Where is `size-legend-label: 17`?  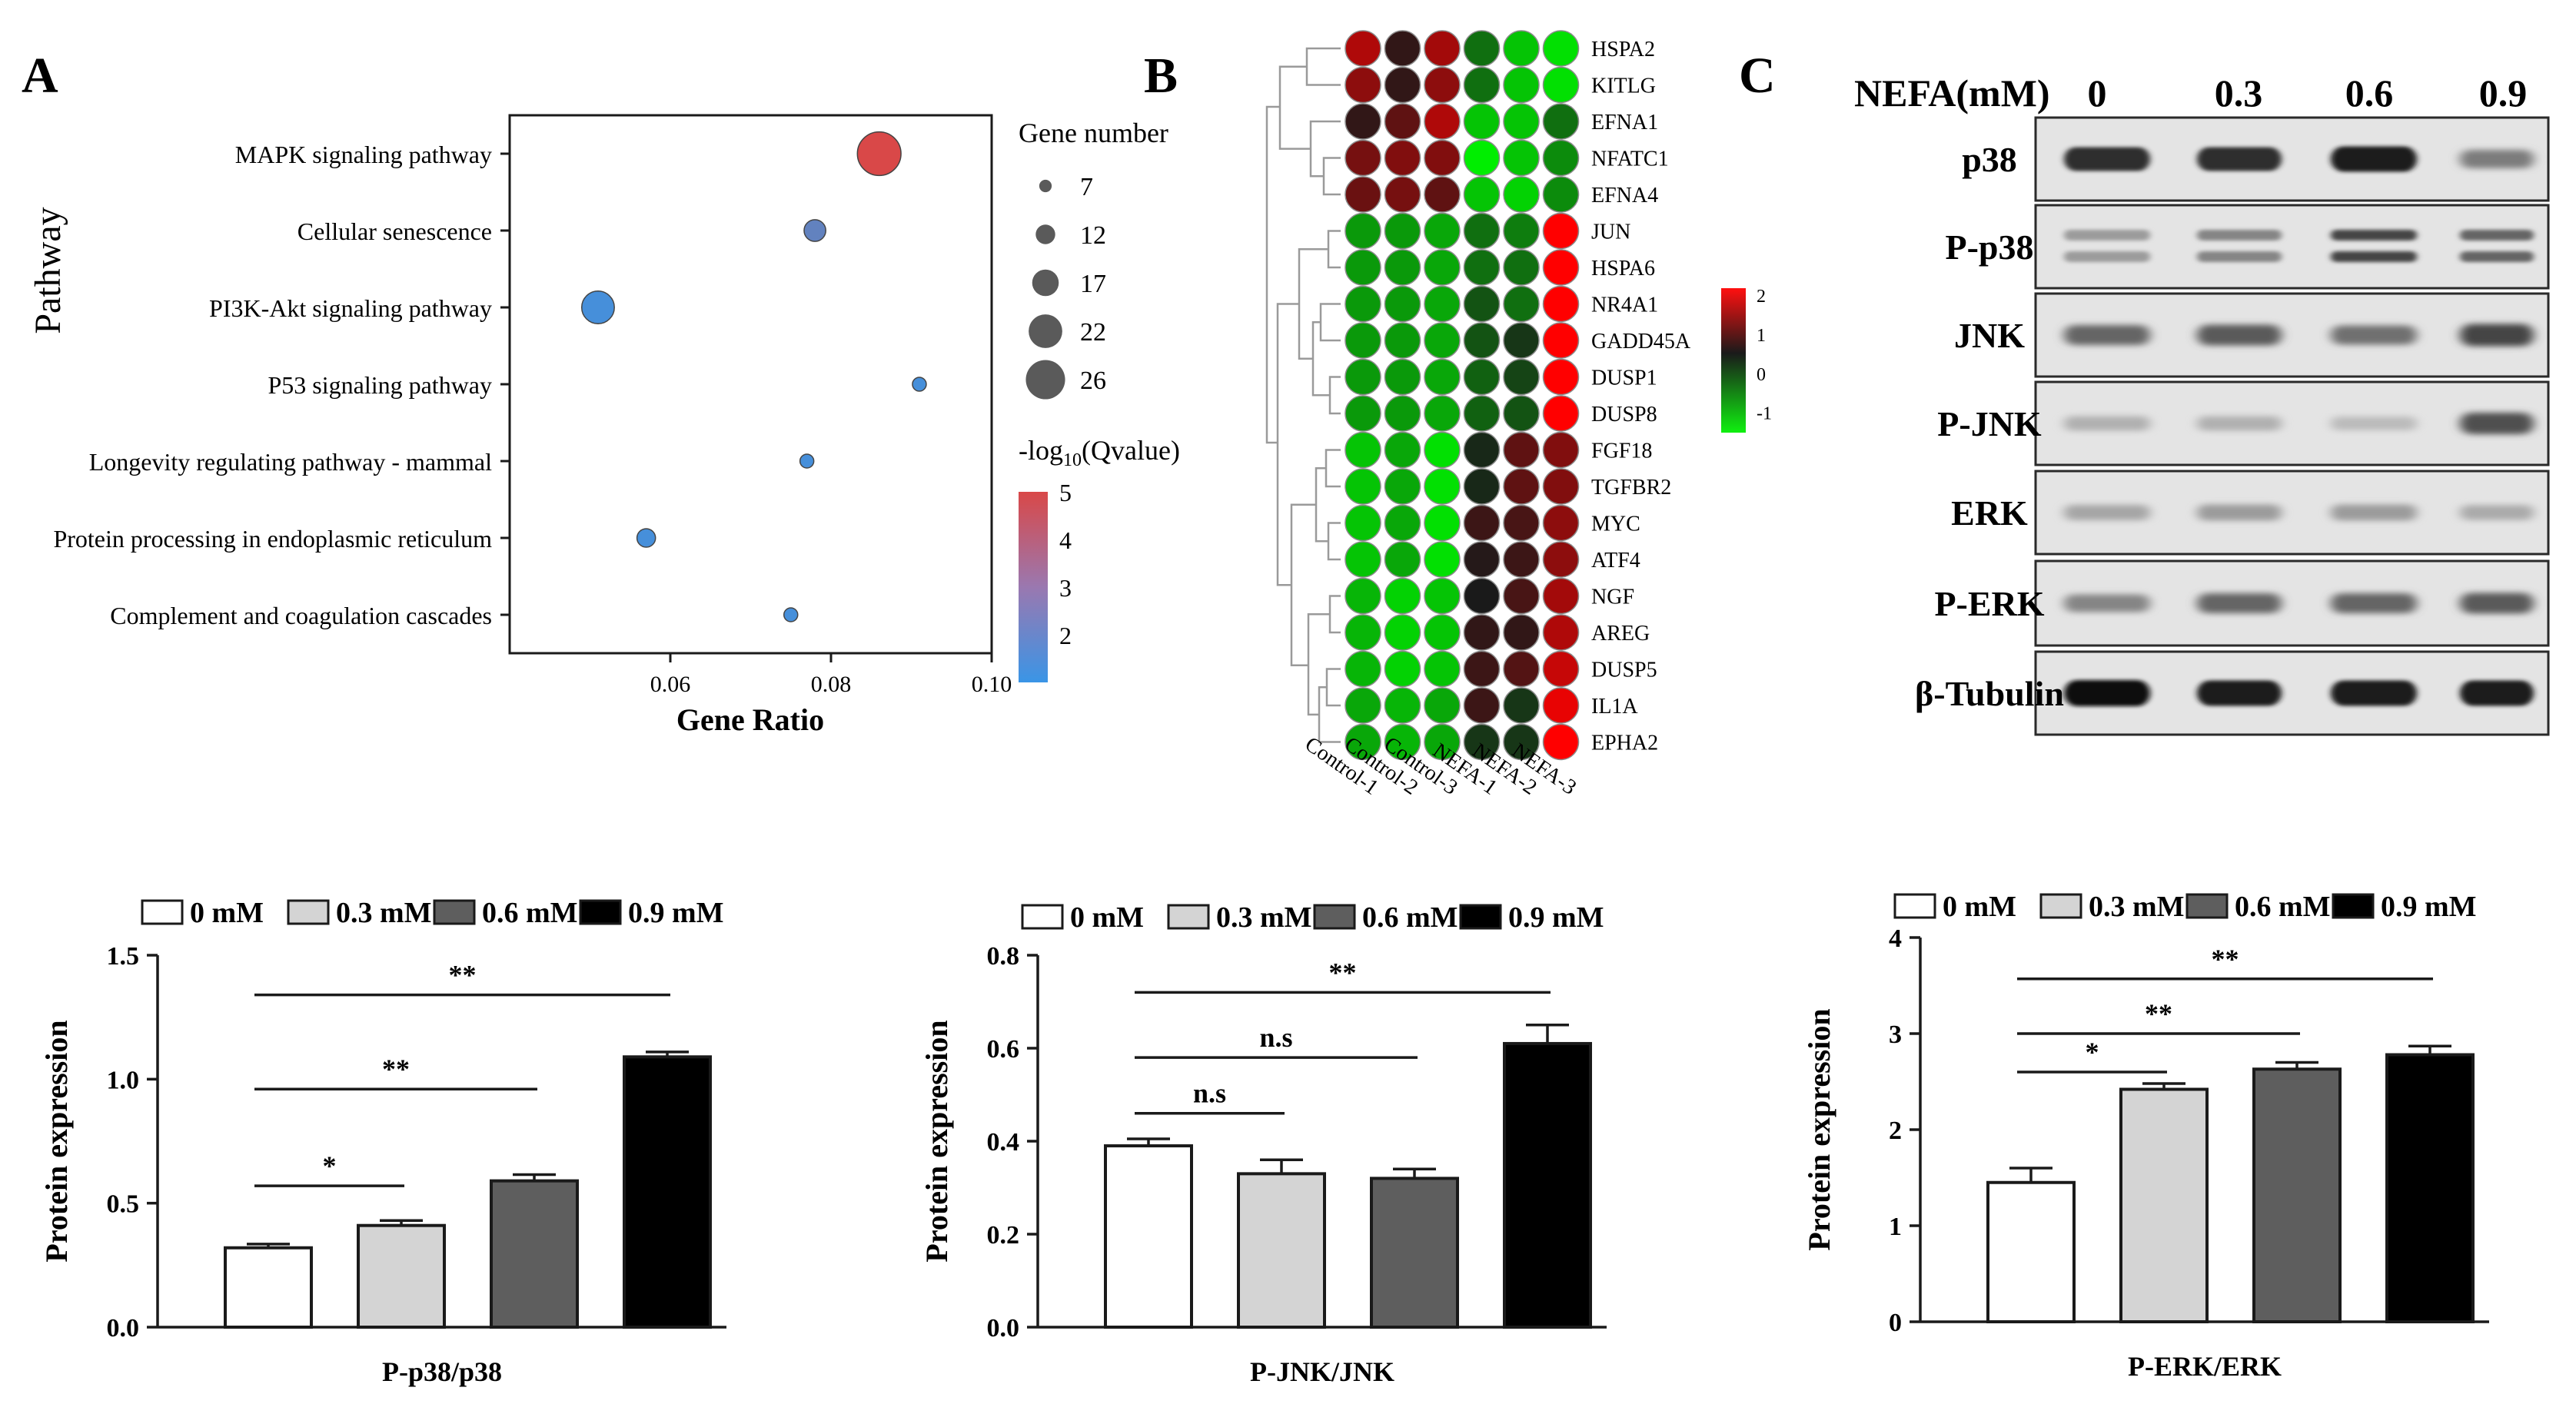
size-legend-label: 17 is located at coordinates (1093, 284).